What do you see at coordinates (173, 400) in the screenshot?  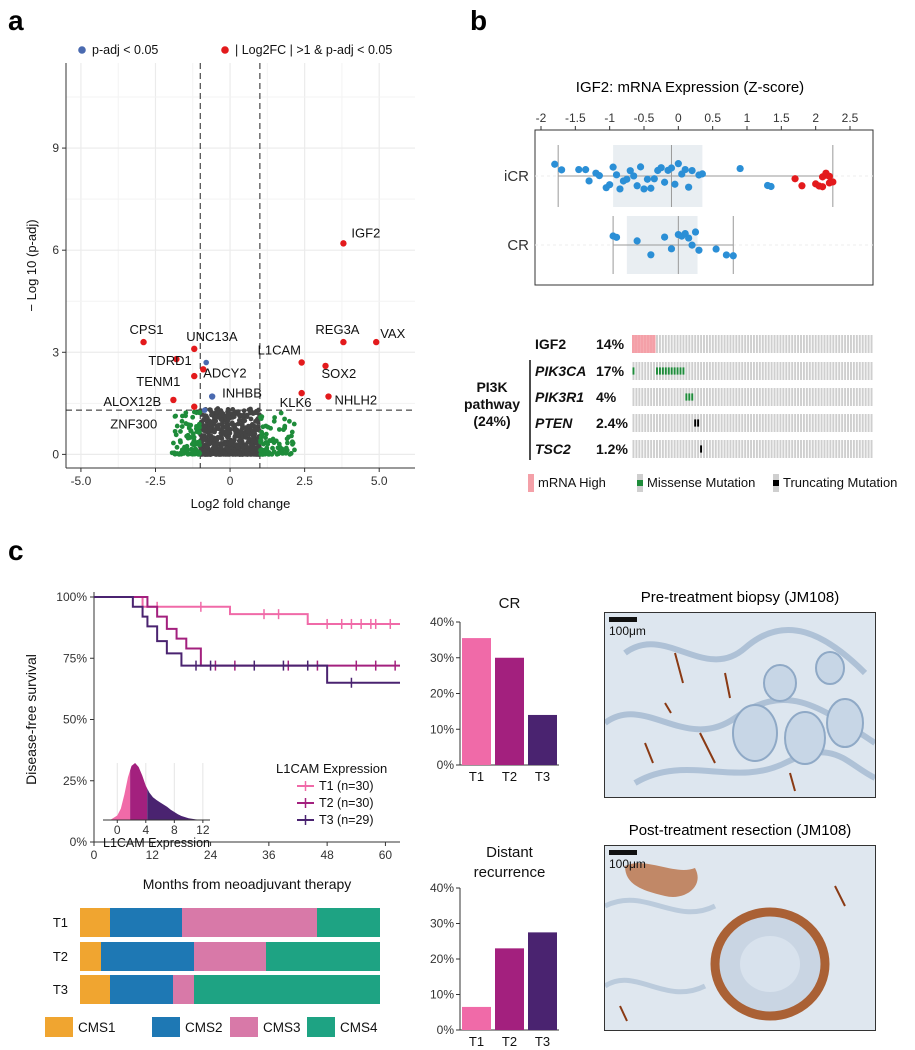 I see `gene-point-alox12b` at bounding box center [173, 400].